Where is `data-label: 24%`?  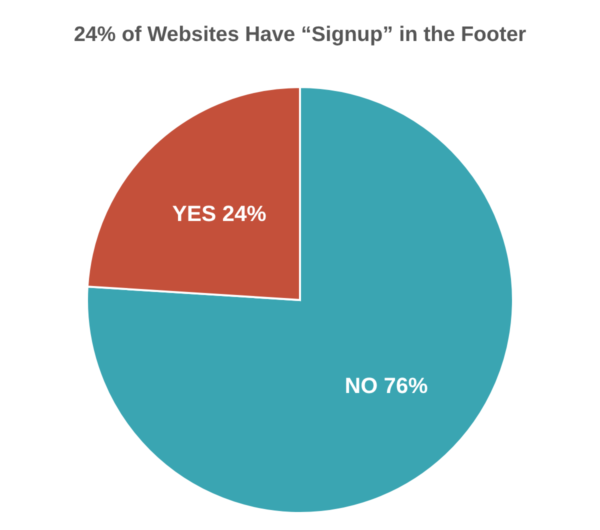 data-label: 24% is located at coordinates (244, 213).